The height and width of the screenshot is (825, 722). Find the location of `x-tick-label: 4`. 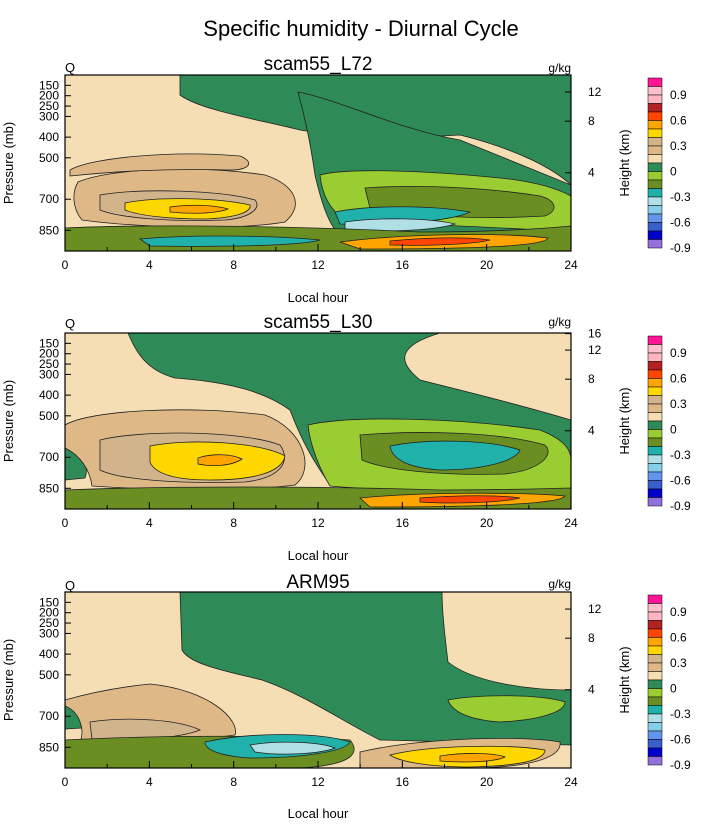

x-tick-label: 4 is located at coordinates (149, 523).